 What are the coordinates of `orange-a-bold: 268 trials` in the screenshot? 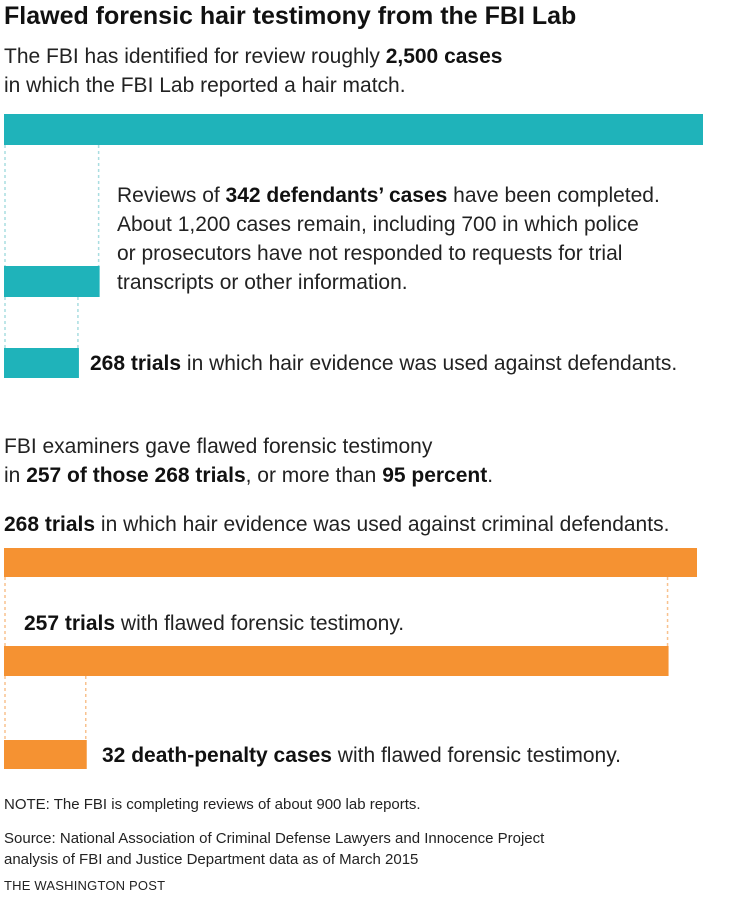 It's located at (50, 524).